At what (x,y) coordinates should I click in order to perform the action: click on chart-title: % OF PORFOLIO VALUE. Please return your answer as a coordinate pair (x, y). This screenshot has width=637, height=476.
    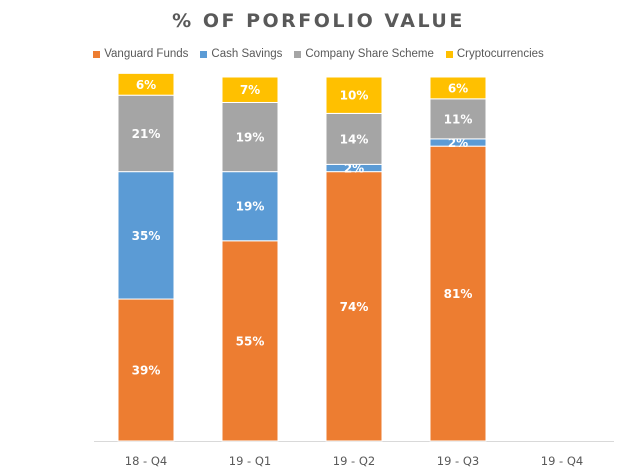
    Looking at the image, I should click on (318, 21).